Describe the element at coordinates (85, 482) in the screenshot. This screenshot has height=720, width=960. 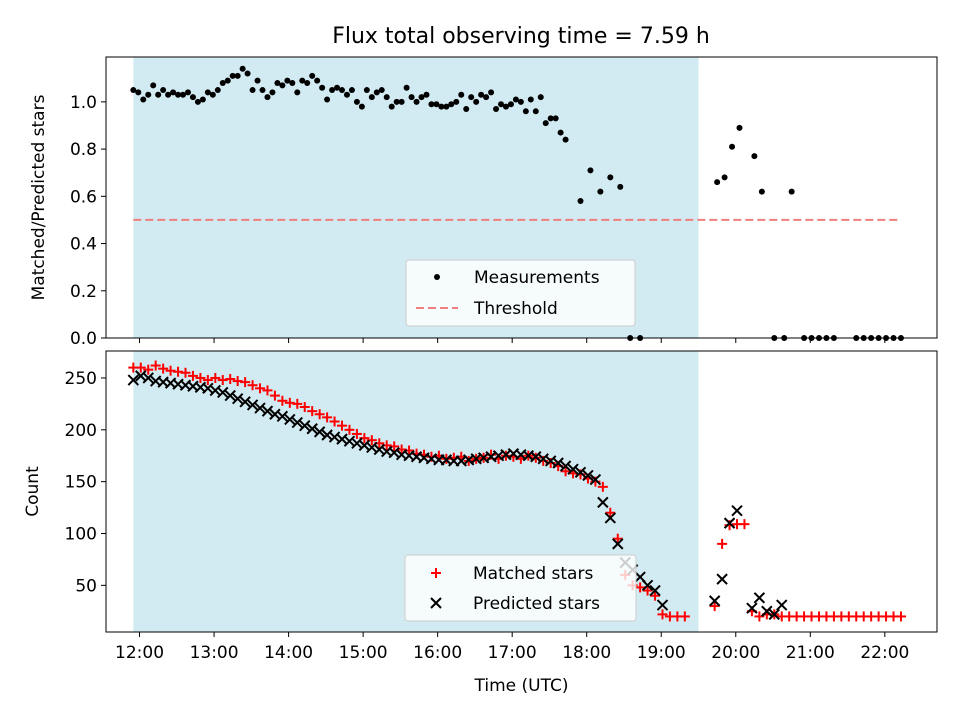
I see `bottom-y-ticks: 50 100 150 200 250` at that location.